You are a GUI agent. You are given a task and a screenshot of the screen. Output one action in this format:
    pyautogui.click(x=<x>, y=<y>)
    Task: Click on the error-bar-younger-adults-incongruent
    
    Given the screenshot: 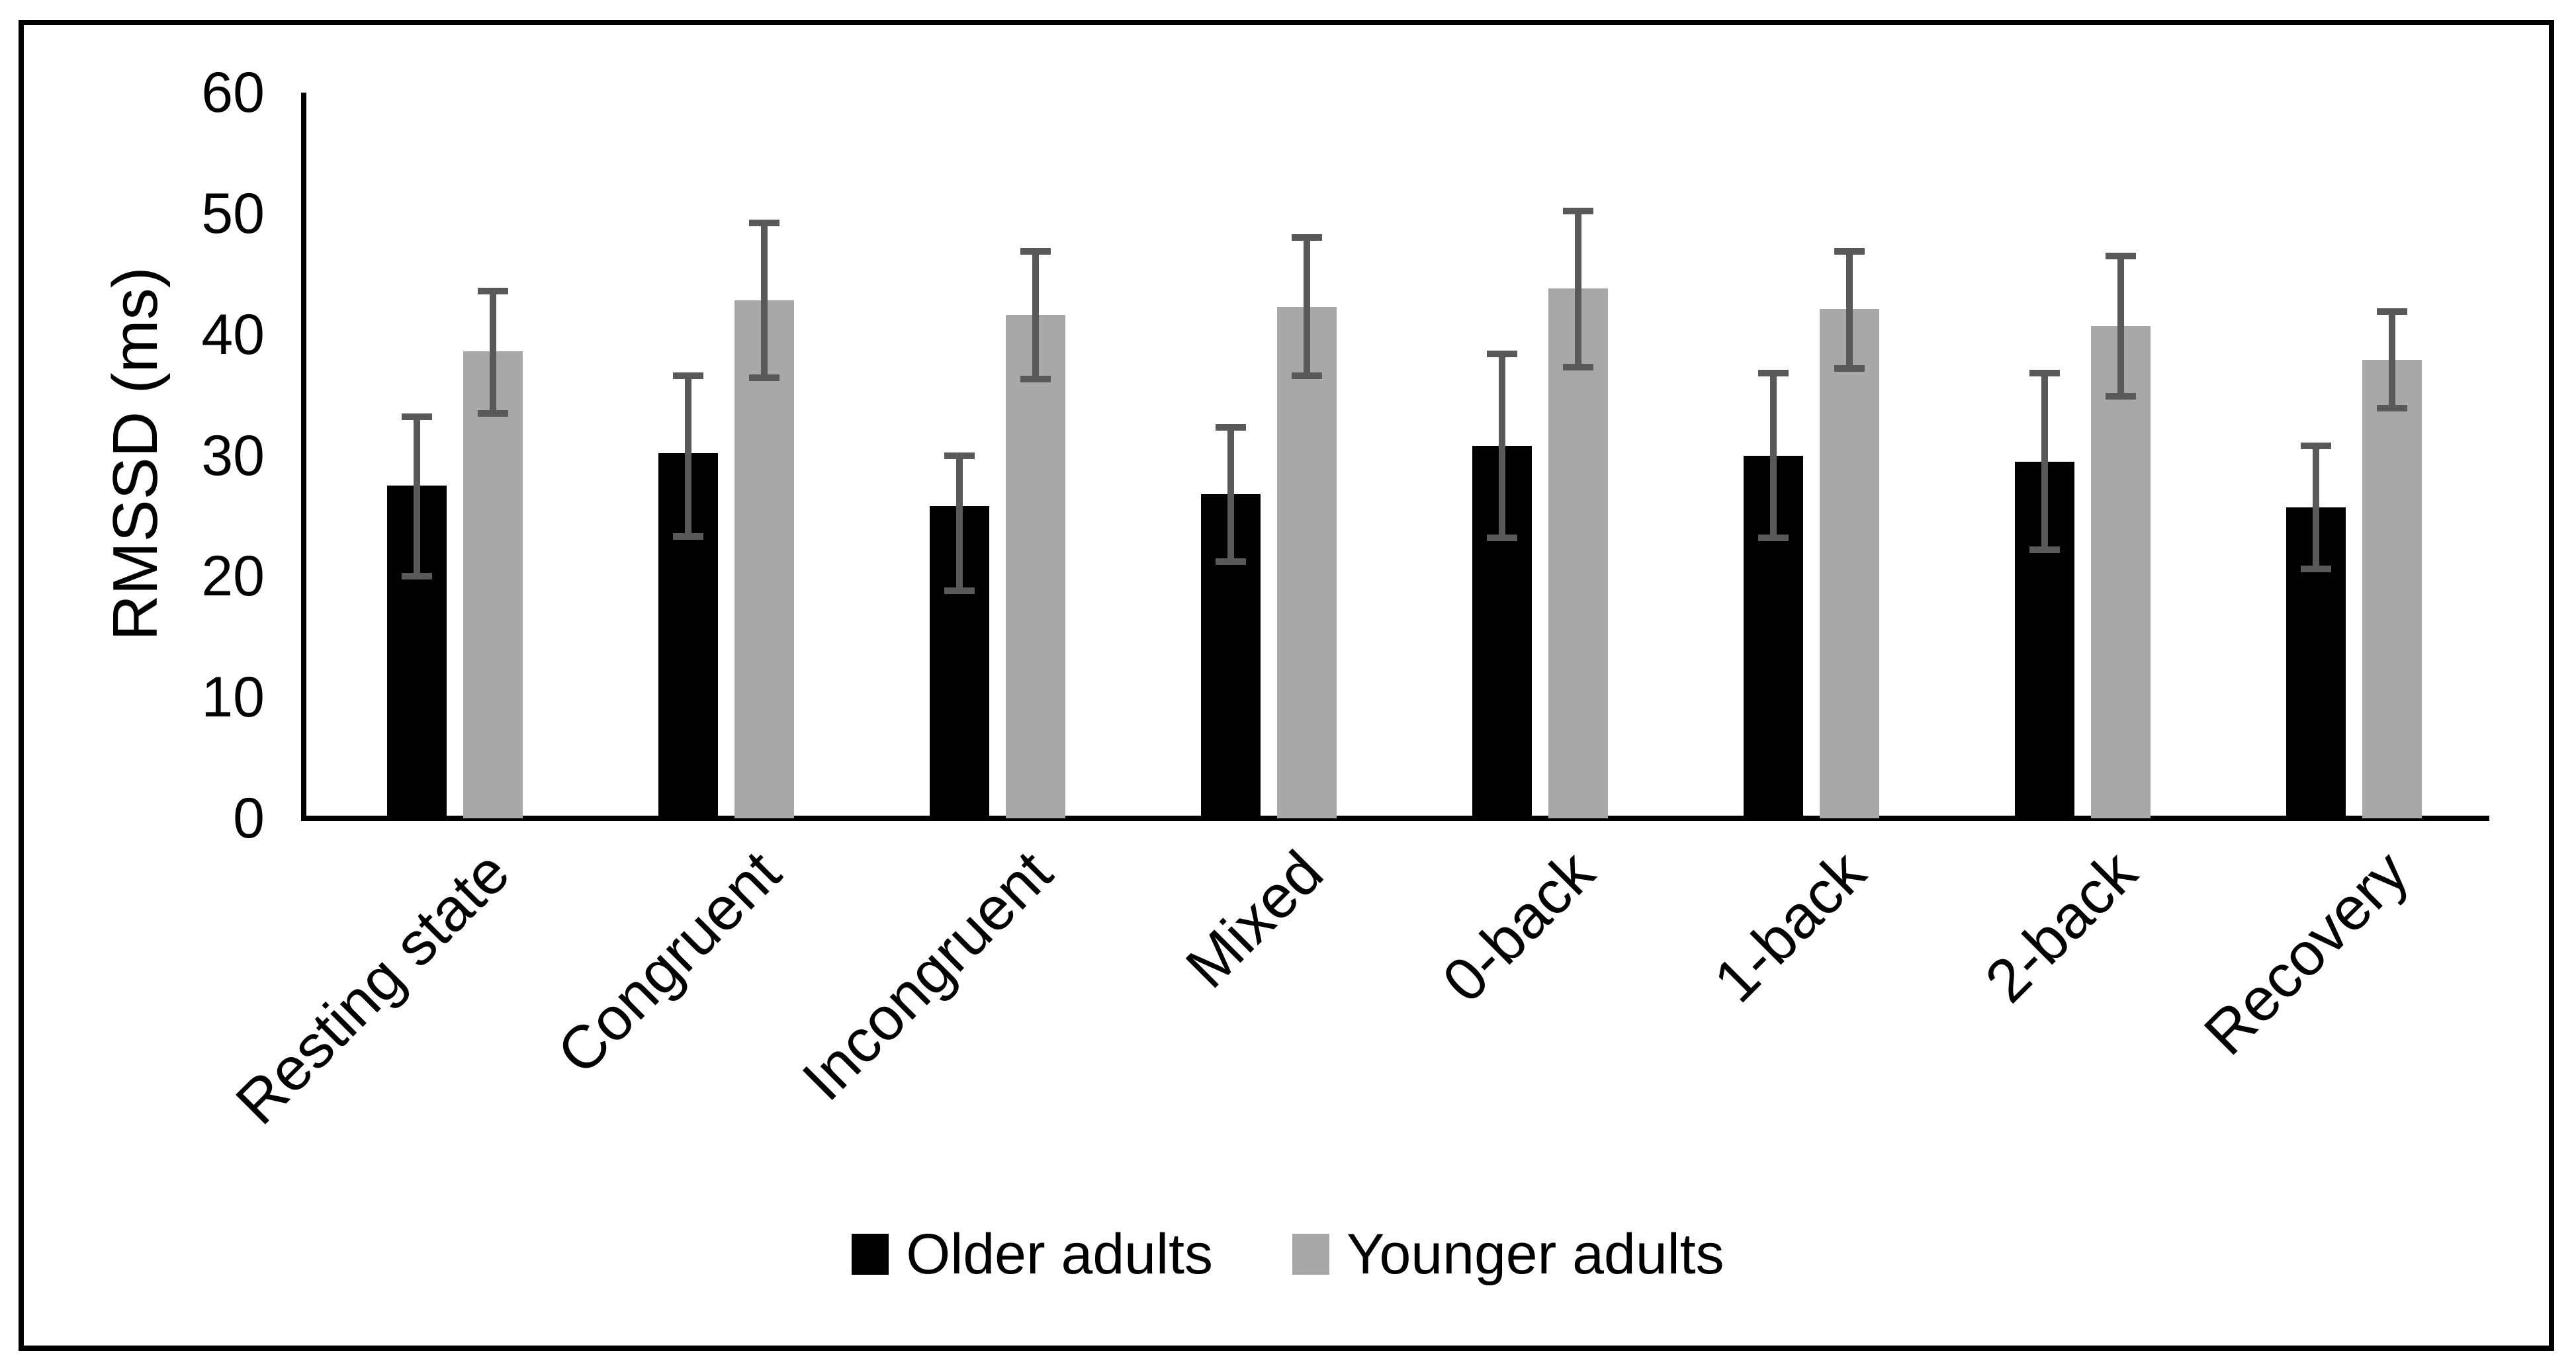 What is the action you would take?
    pyautogui.click(x=1035, y=315)
    